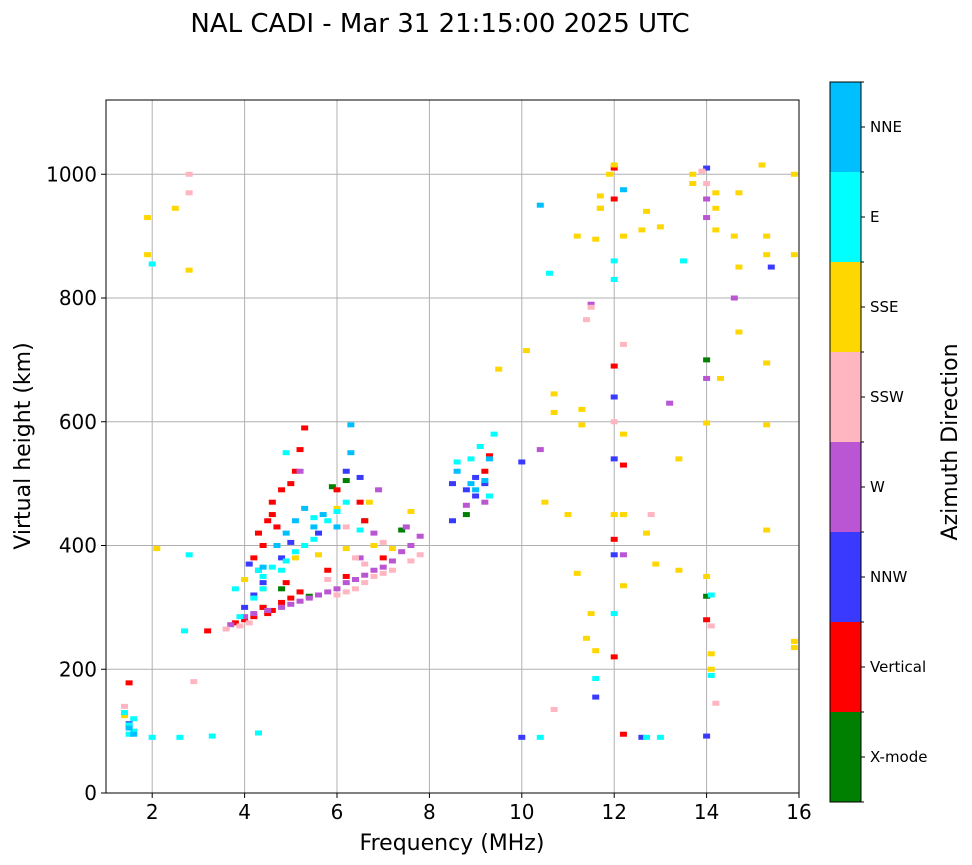 This screenshot has width=972, height=865. I want to click on colorbar-tick-label: W, so click(877, 487).